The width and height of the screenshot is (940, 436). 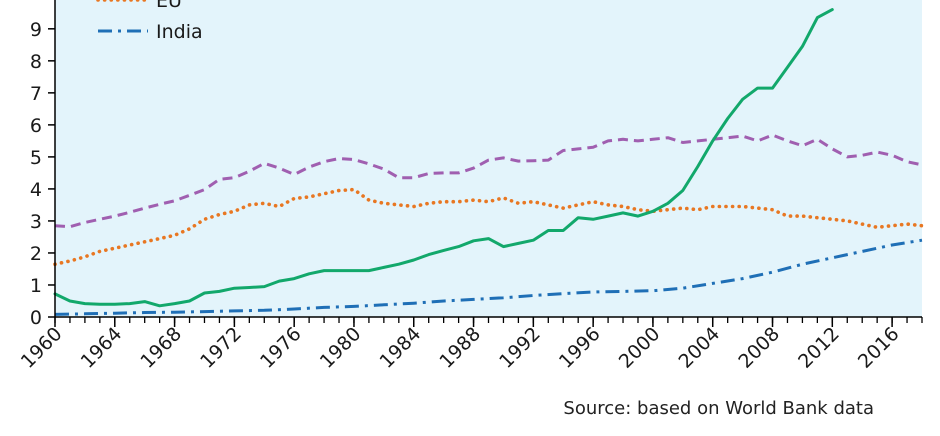 I want to click on y-tick-label: 3, so click(x=36, y=222).